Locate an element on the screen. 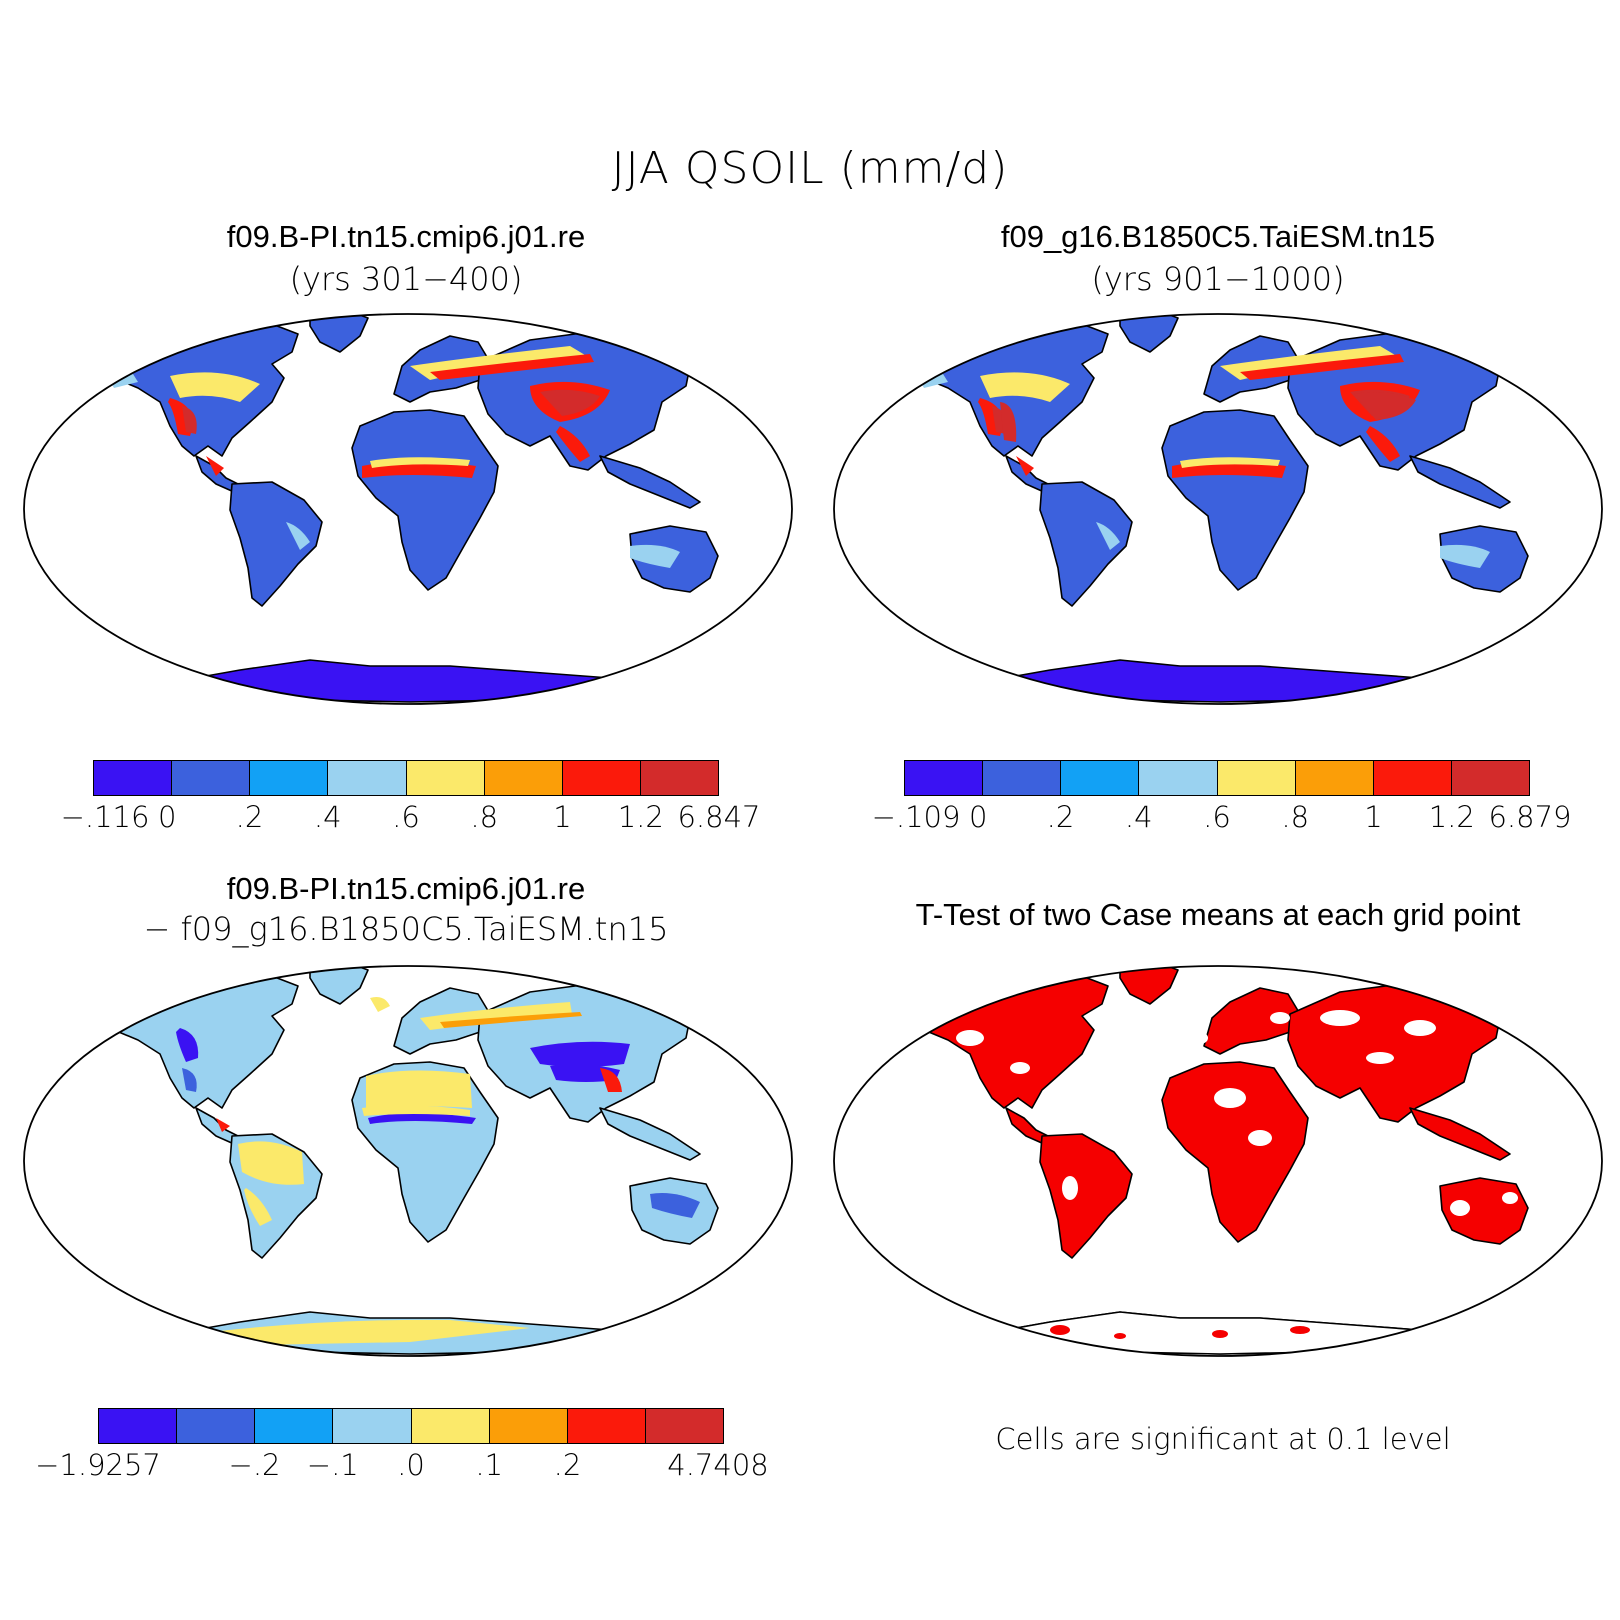 This screenshot has width=1620, height=1620. colorbar-tick-label: .4 is located at coordinates (327, 817).